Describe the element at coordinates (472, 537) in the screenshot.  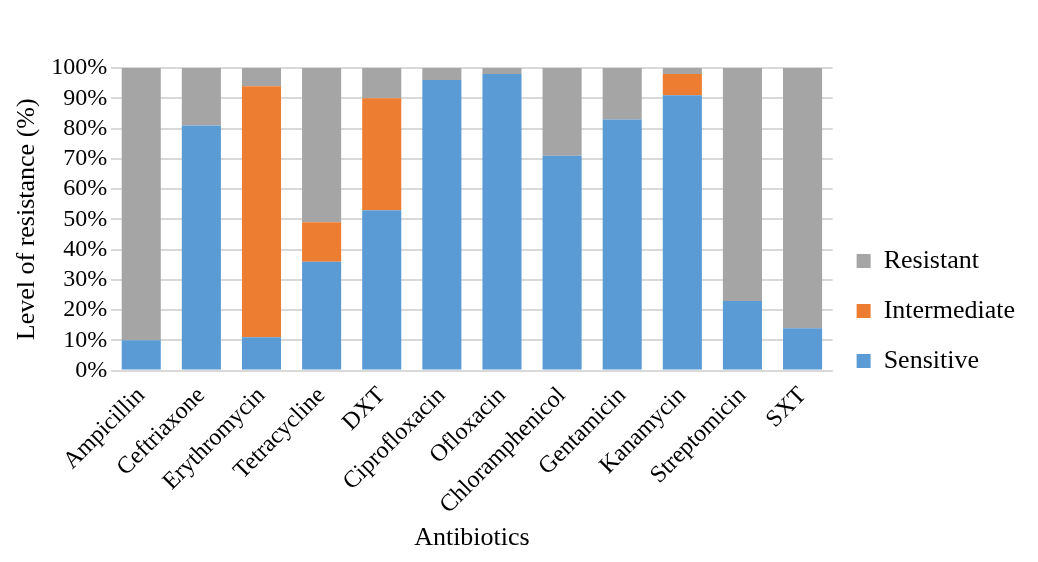
I see `x-axis-title: Antibiotics` at that location.